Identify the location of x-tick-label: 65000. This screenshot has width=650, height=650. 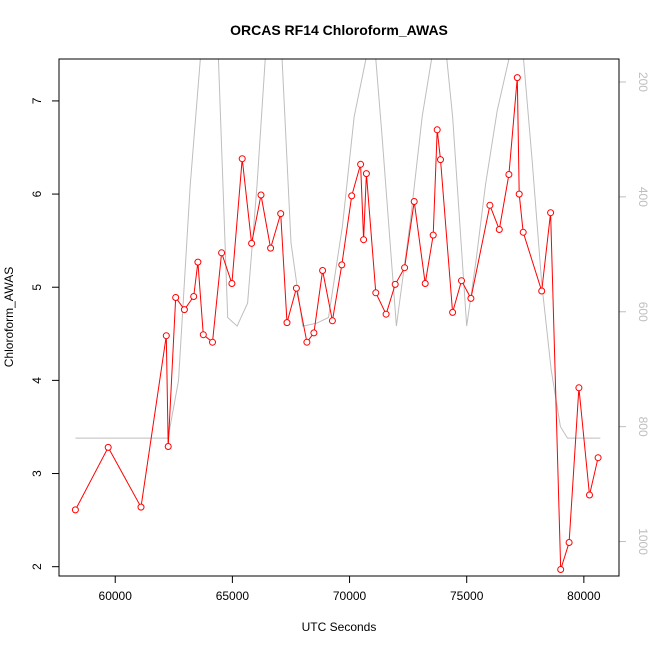
(233, 596).